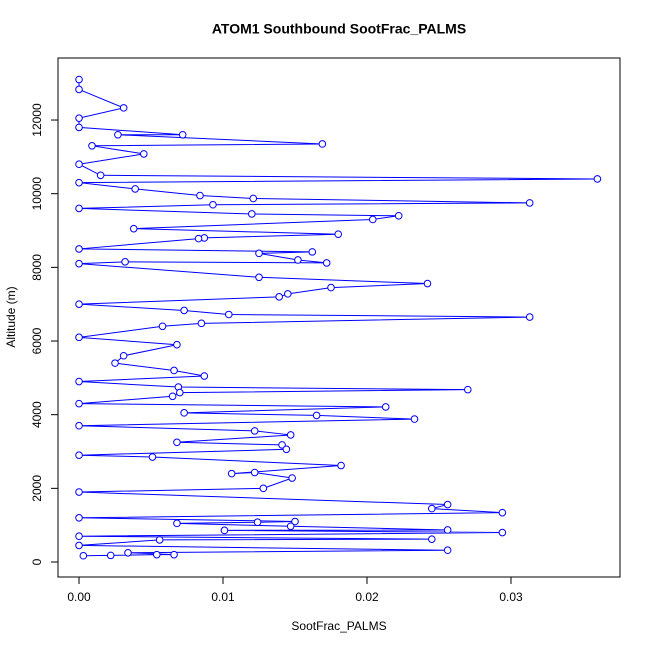 This screenshot has height=650, width=650. I want to click on y-tick-label: 4000, so click(37, 414).